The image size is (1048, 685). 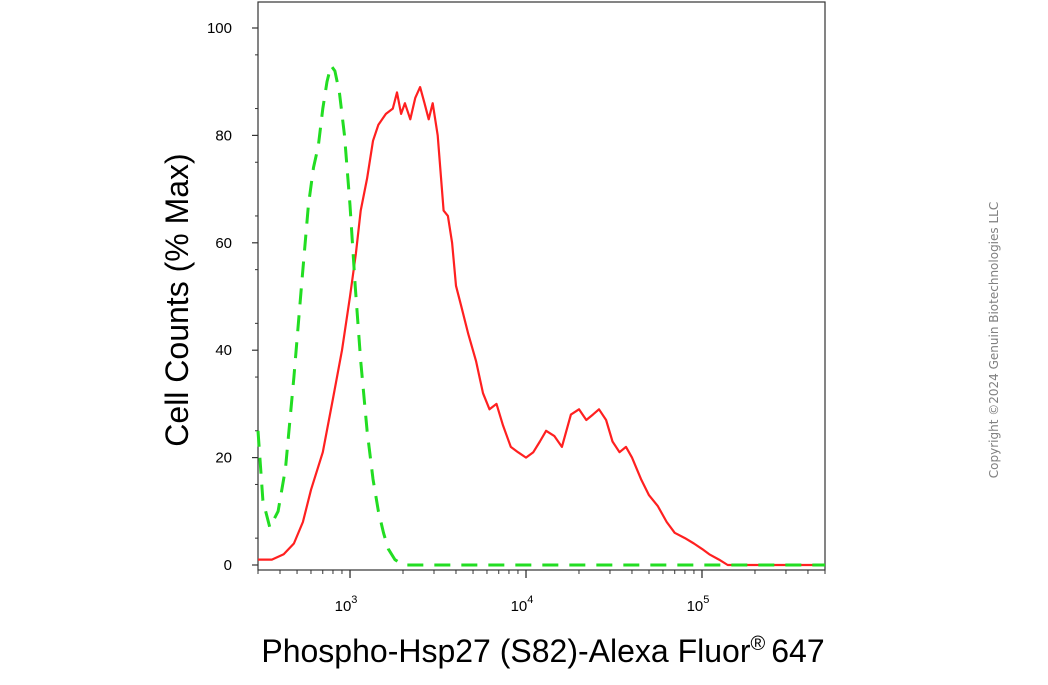 I want to click on y-tick-label: 80, so click(x=223, y=135).